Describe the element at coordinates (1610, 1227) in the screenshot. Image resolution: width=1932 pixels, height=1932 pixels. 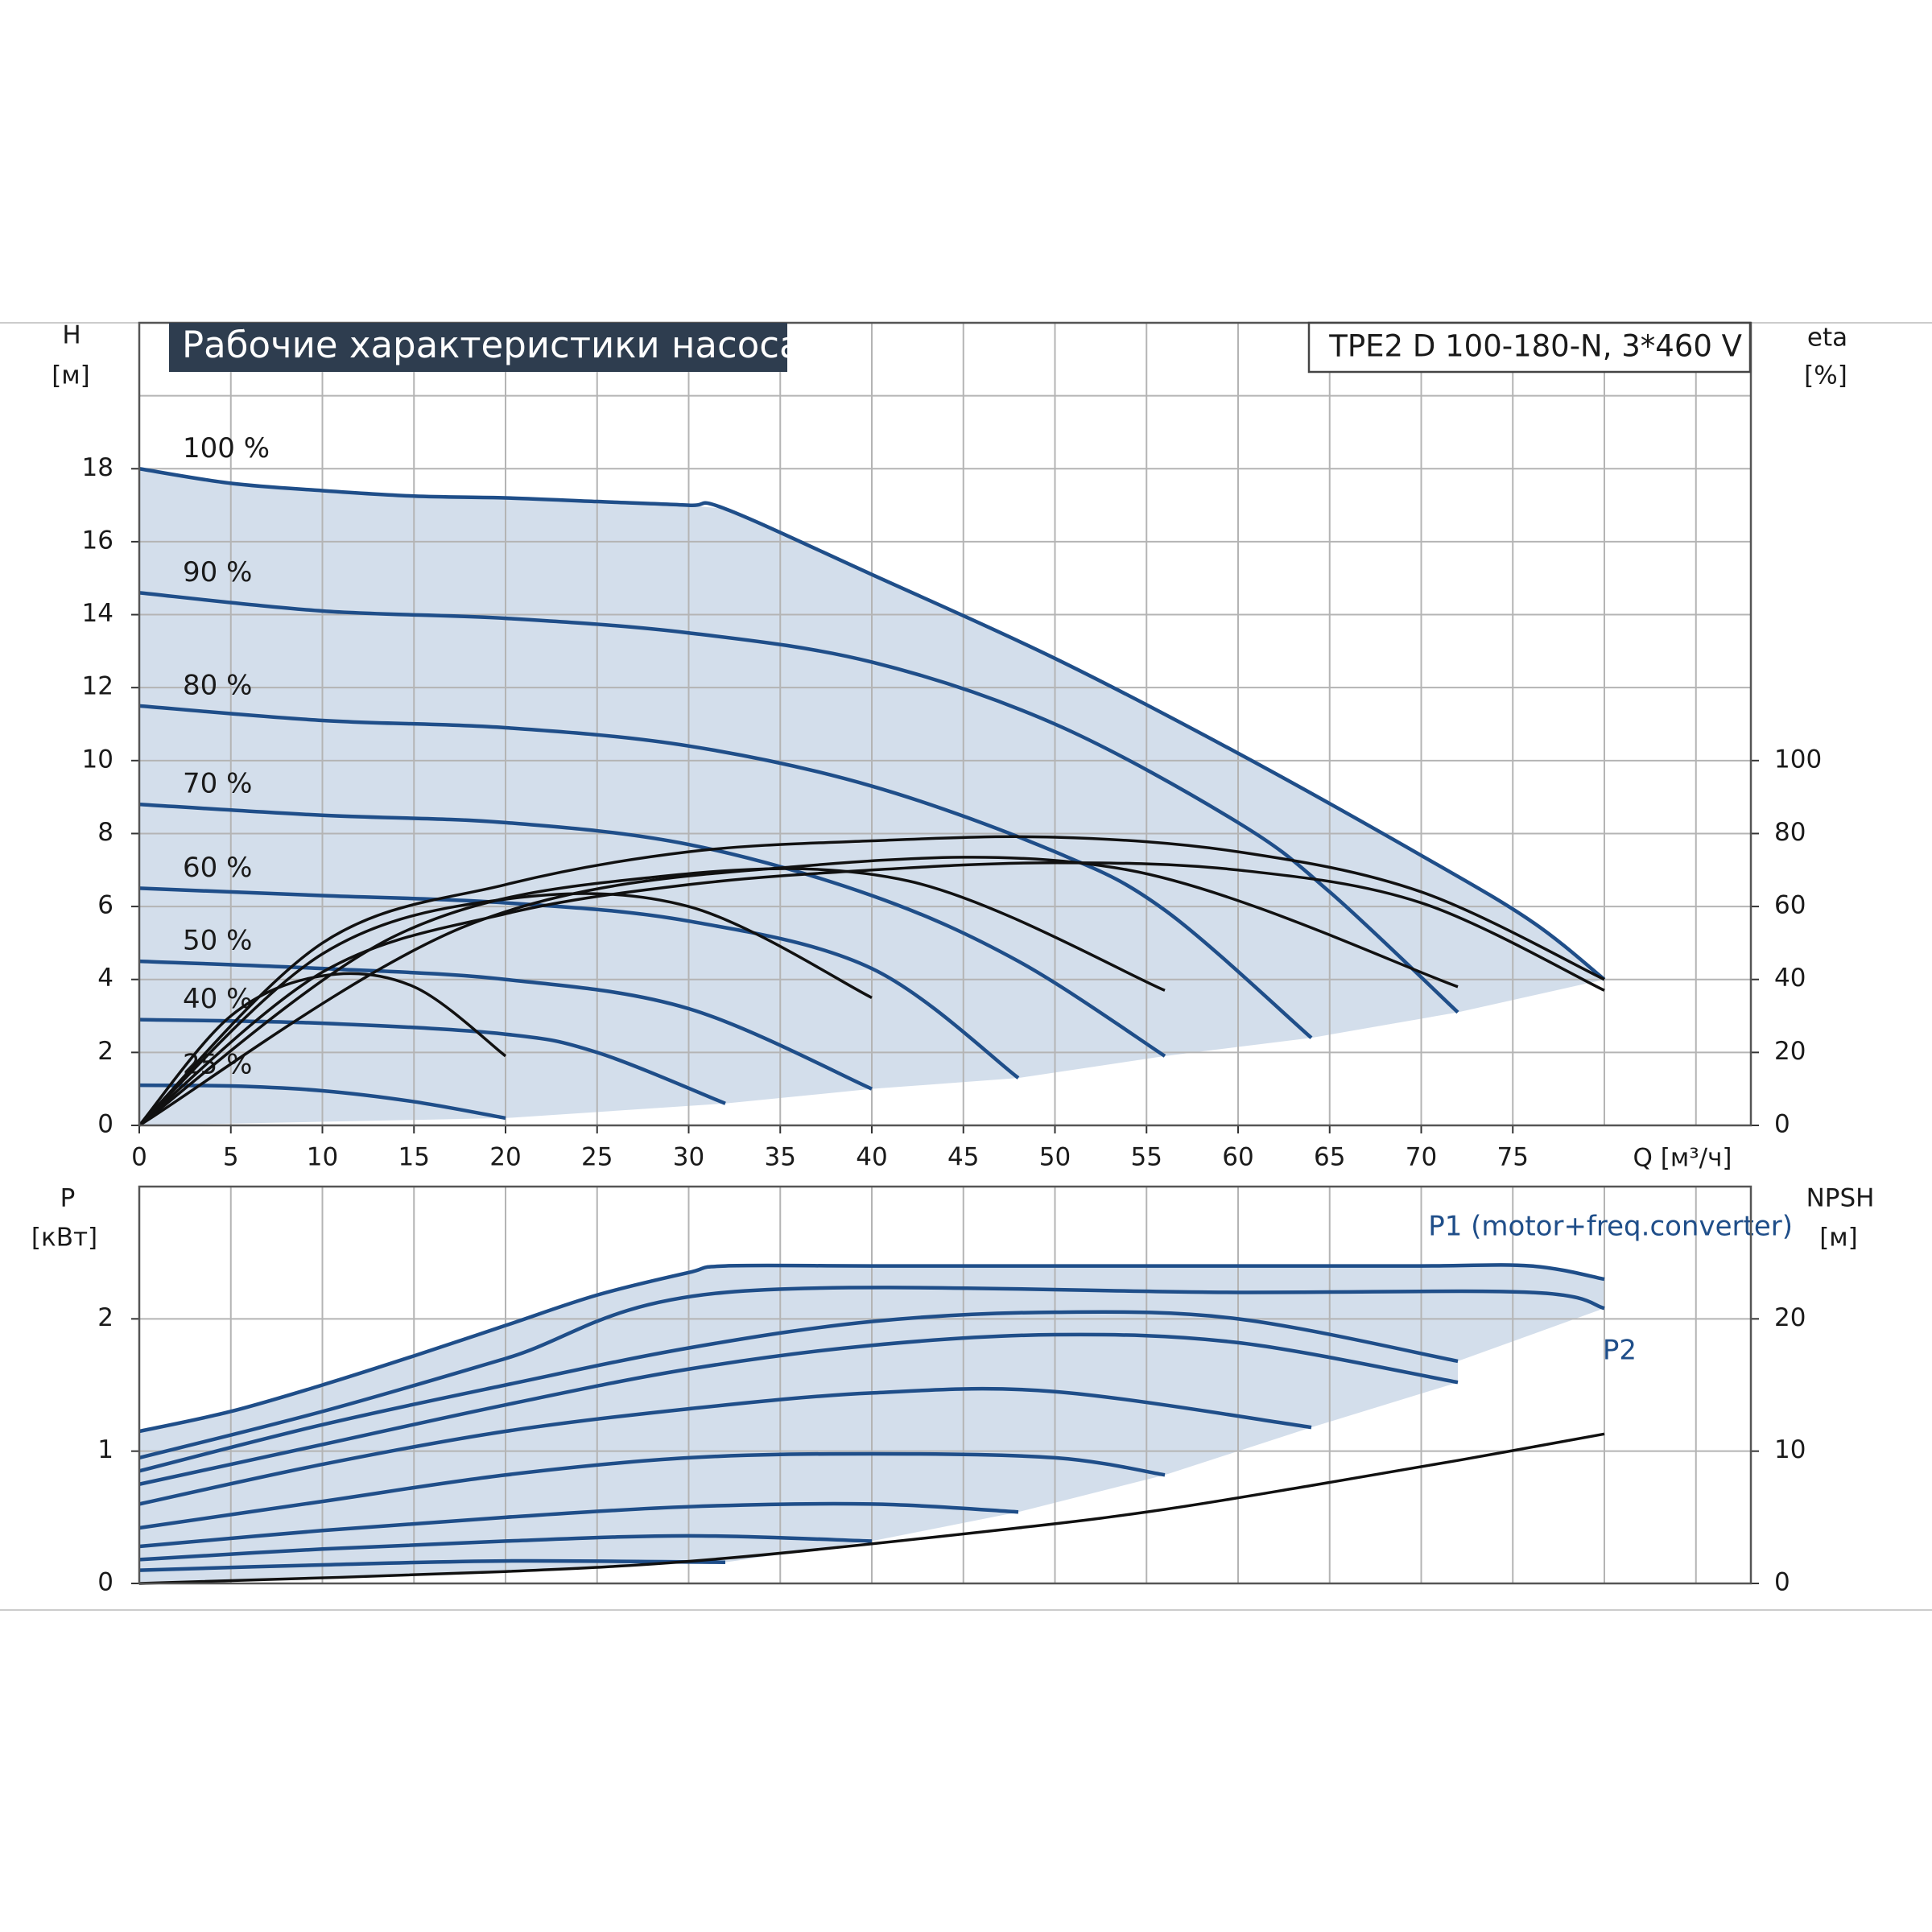
I see `curve-label: P1 (motor+freq.converter)` at that location.